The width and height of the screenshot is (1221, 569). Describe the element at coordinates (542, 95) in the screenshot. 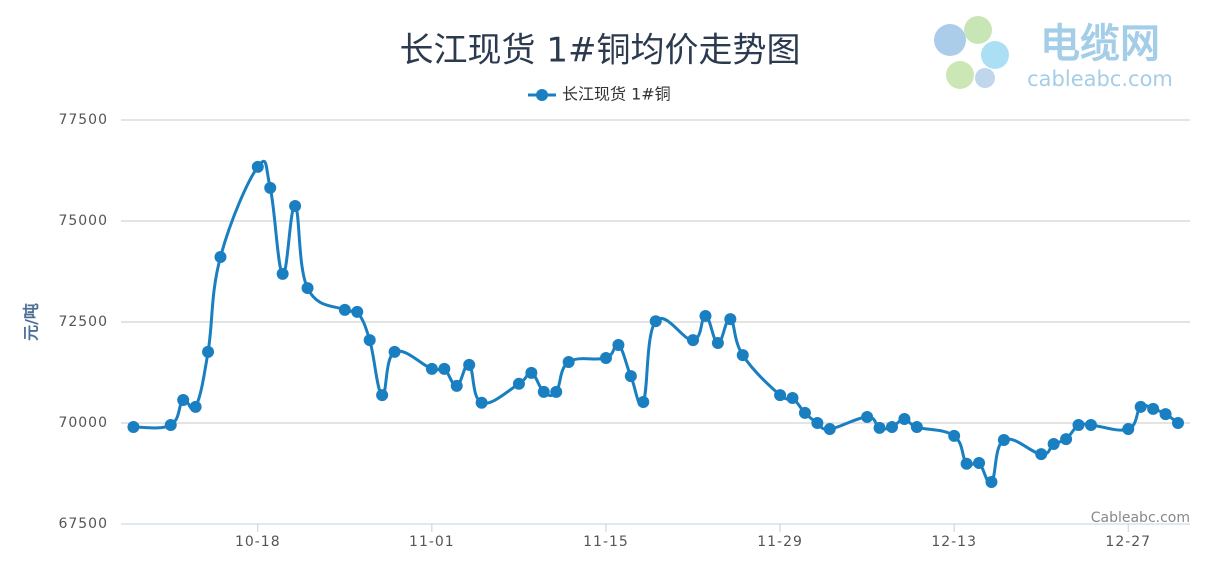

I see `legend-marker` at that location.